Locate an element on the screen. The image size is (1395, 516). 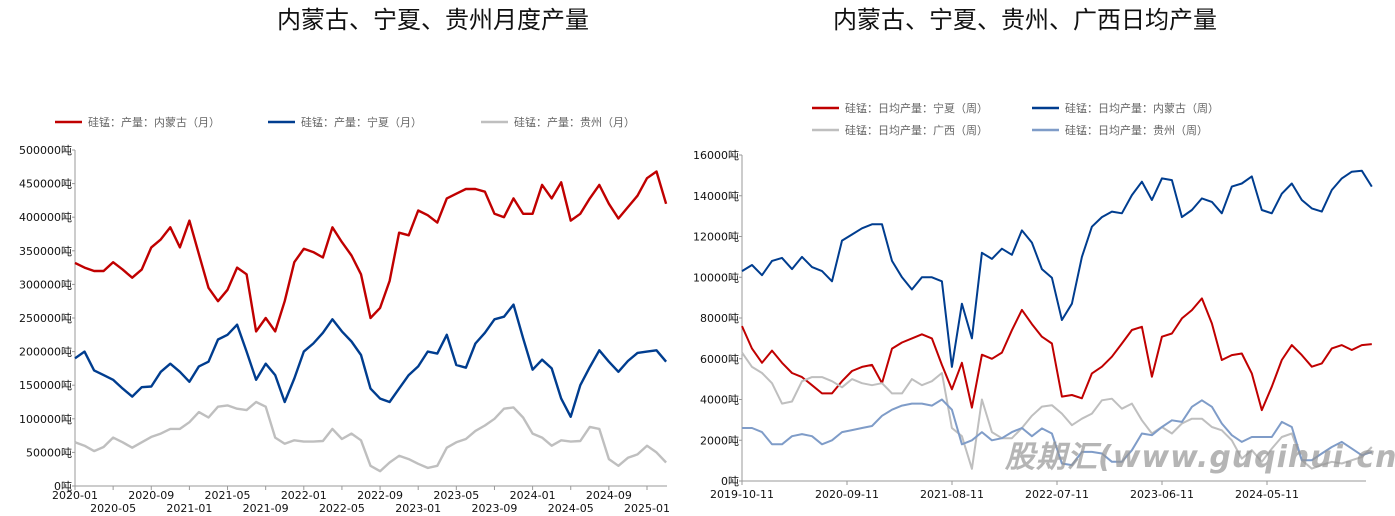
y-tick-label: 300000吨 is located at coordinates (45, 284).